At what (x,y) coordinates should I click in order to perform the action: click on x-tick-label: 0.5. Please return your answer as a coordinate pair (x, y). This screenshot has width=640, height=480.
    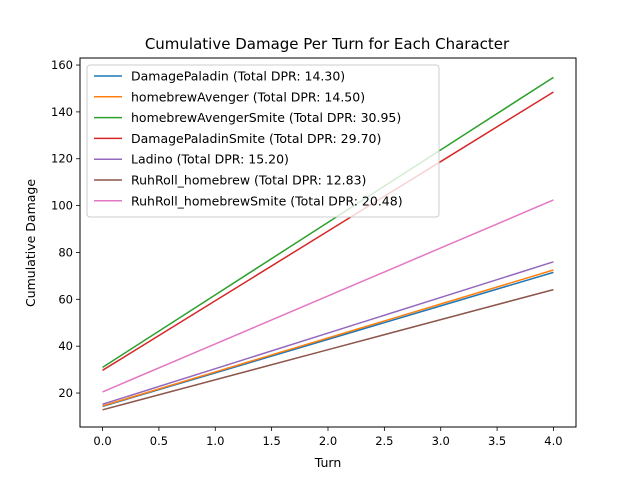
    Looking at the image, I should click on (159, 441).